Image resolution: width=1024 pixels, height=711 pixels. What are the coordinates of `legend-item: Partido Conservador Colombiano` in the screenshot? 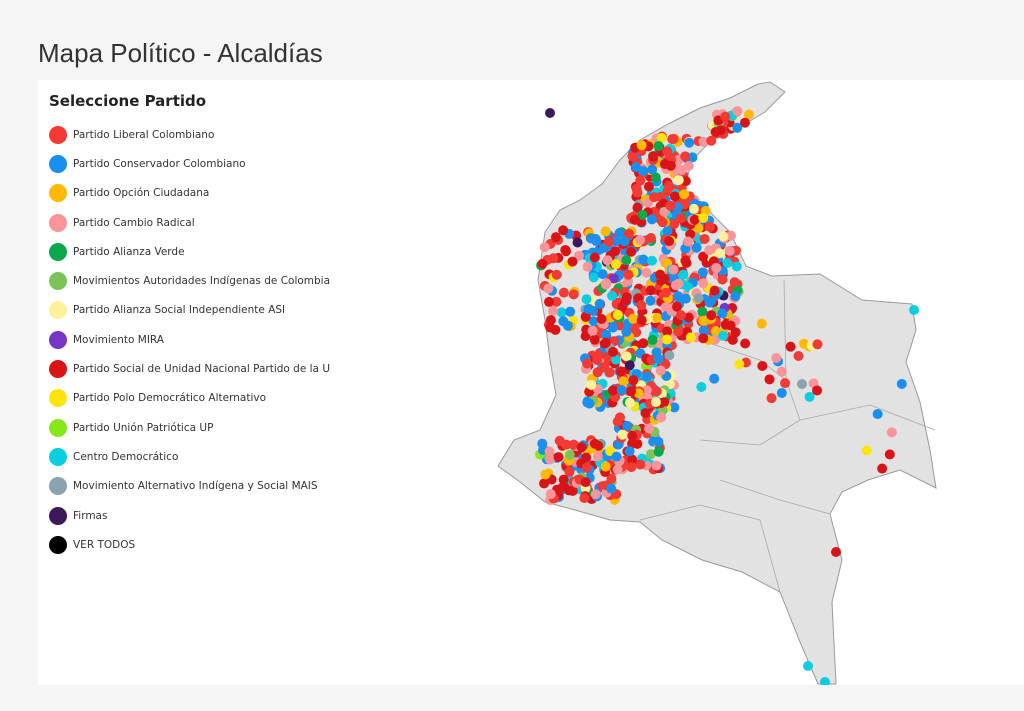 It's located at (189, 163).